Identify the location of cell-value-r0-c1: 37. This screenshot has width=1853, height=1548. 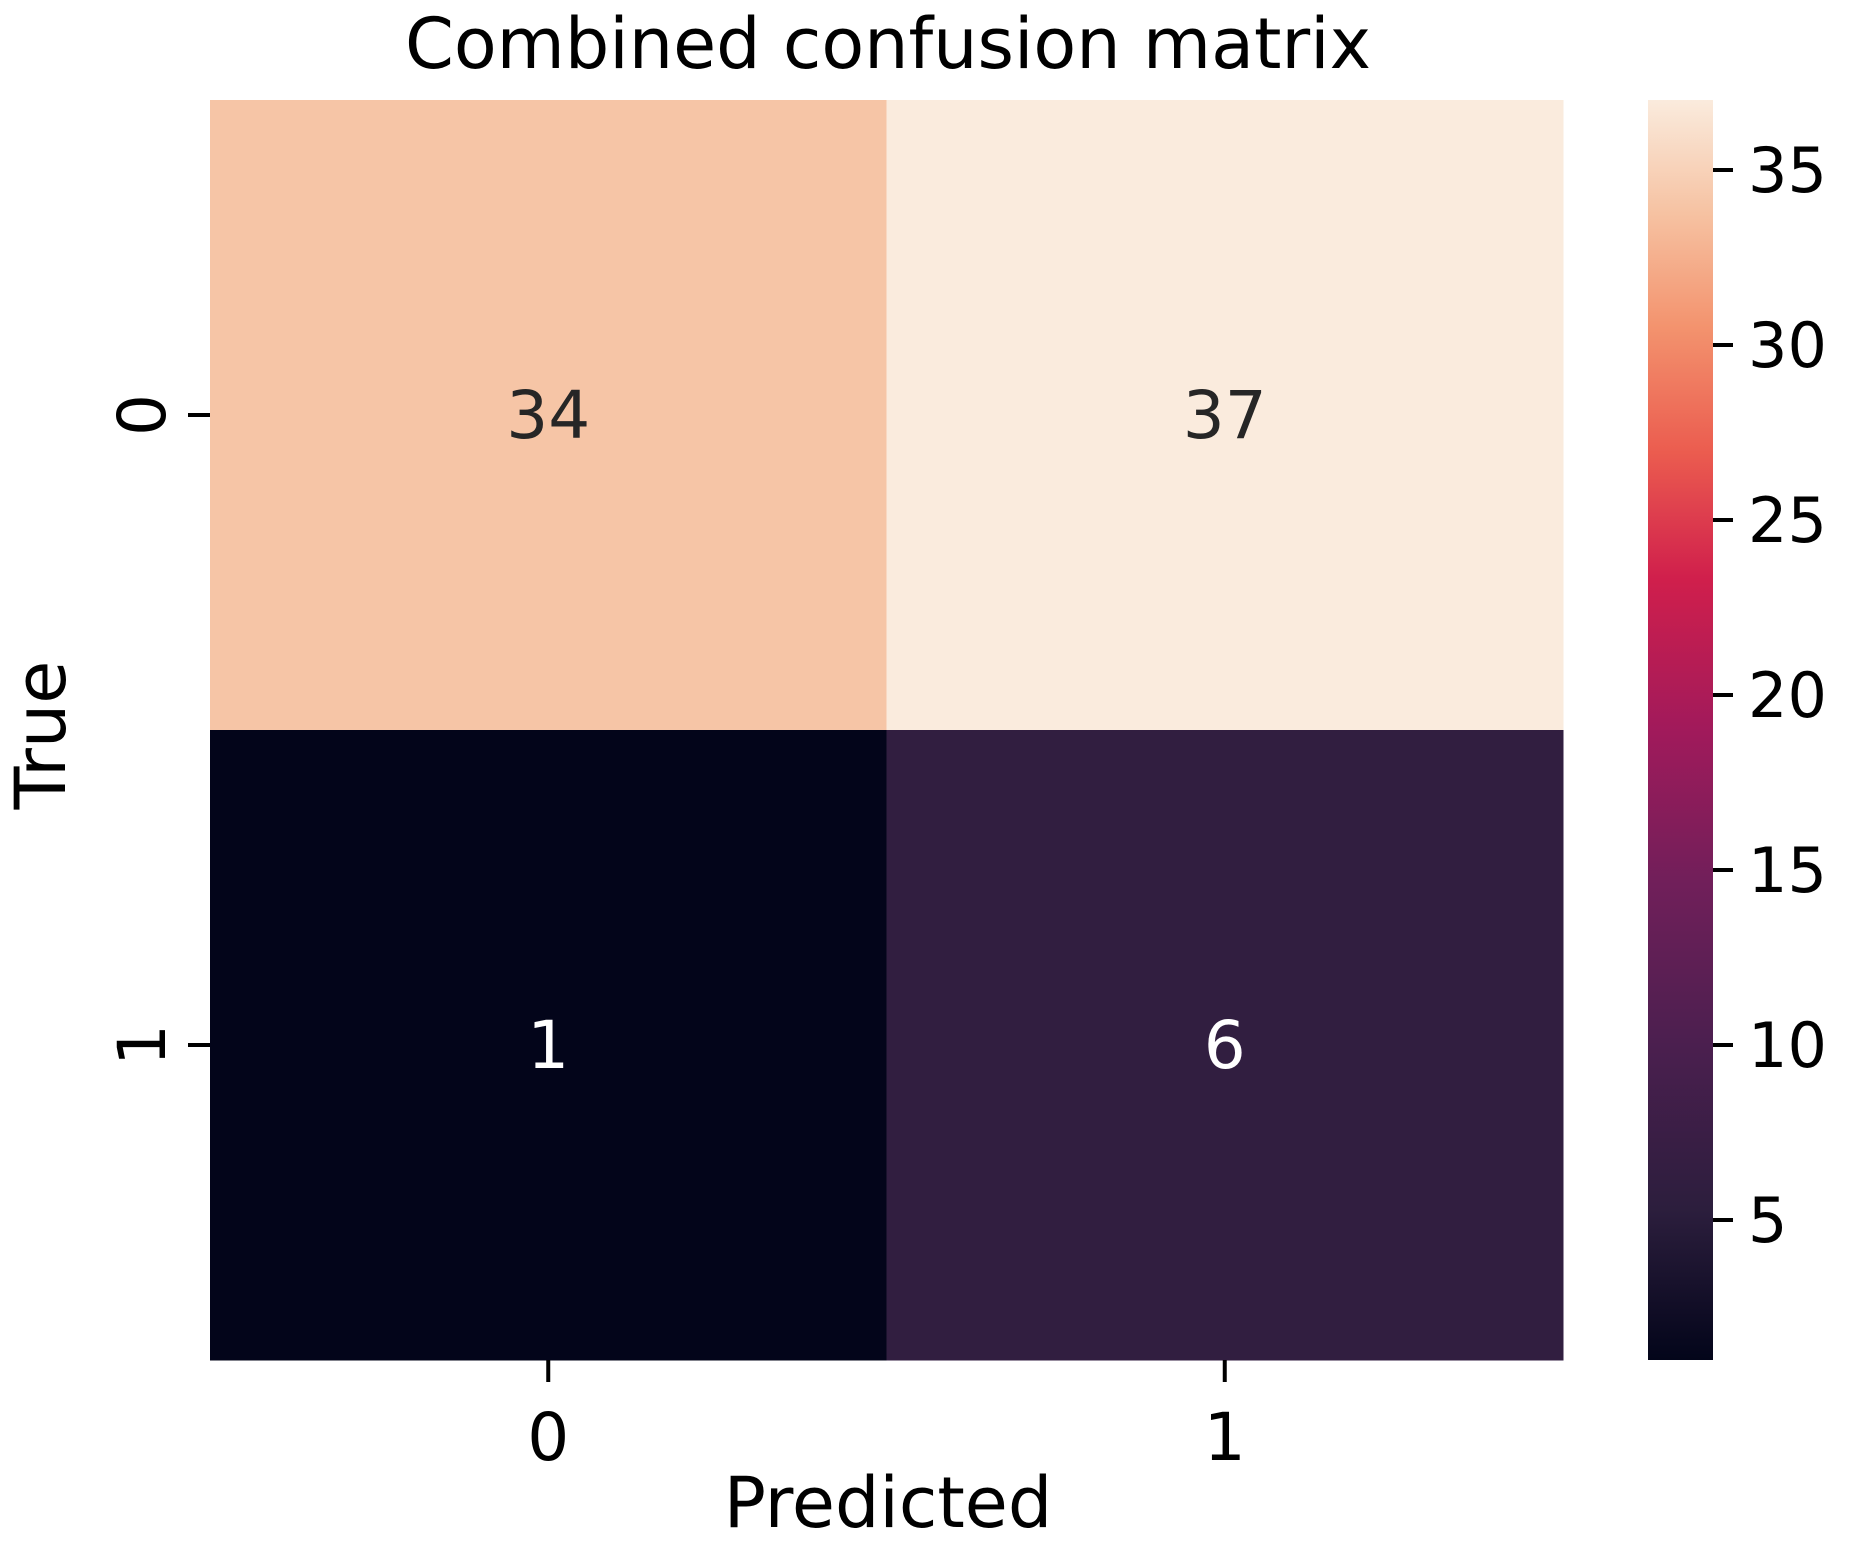
(1225, 415).